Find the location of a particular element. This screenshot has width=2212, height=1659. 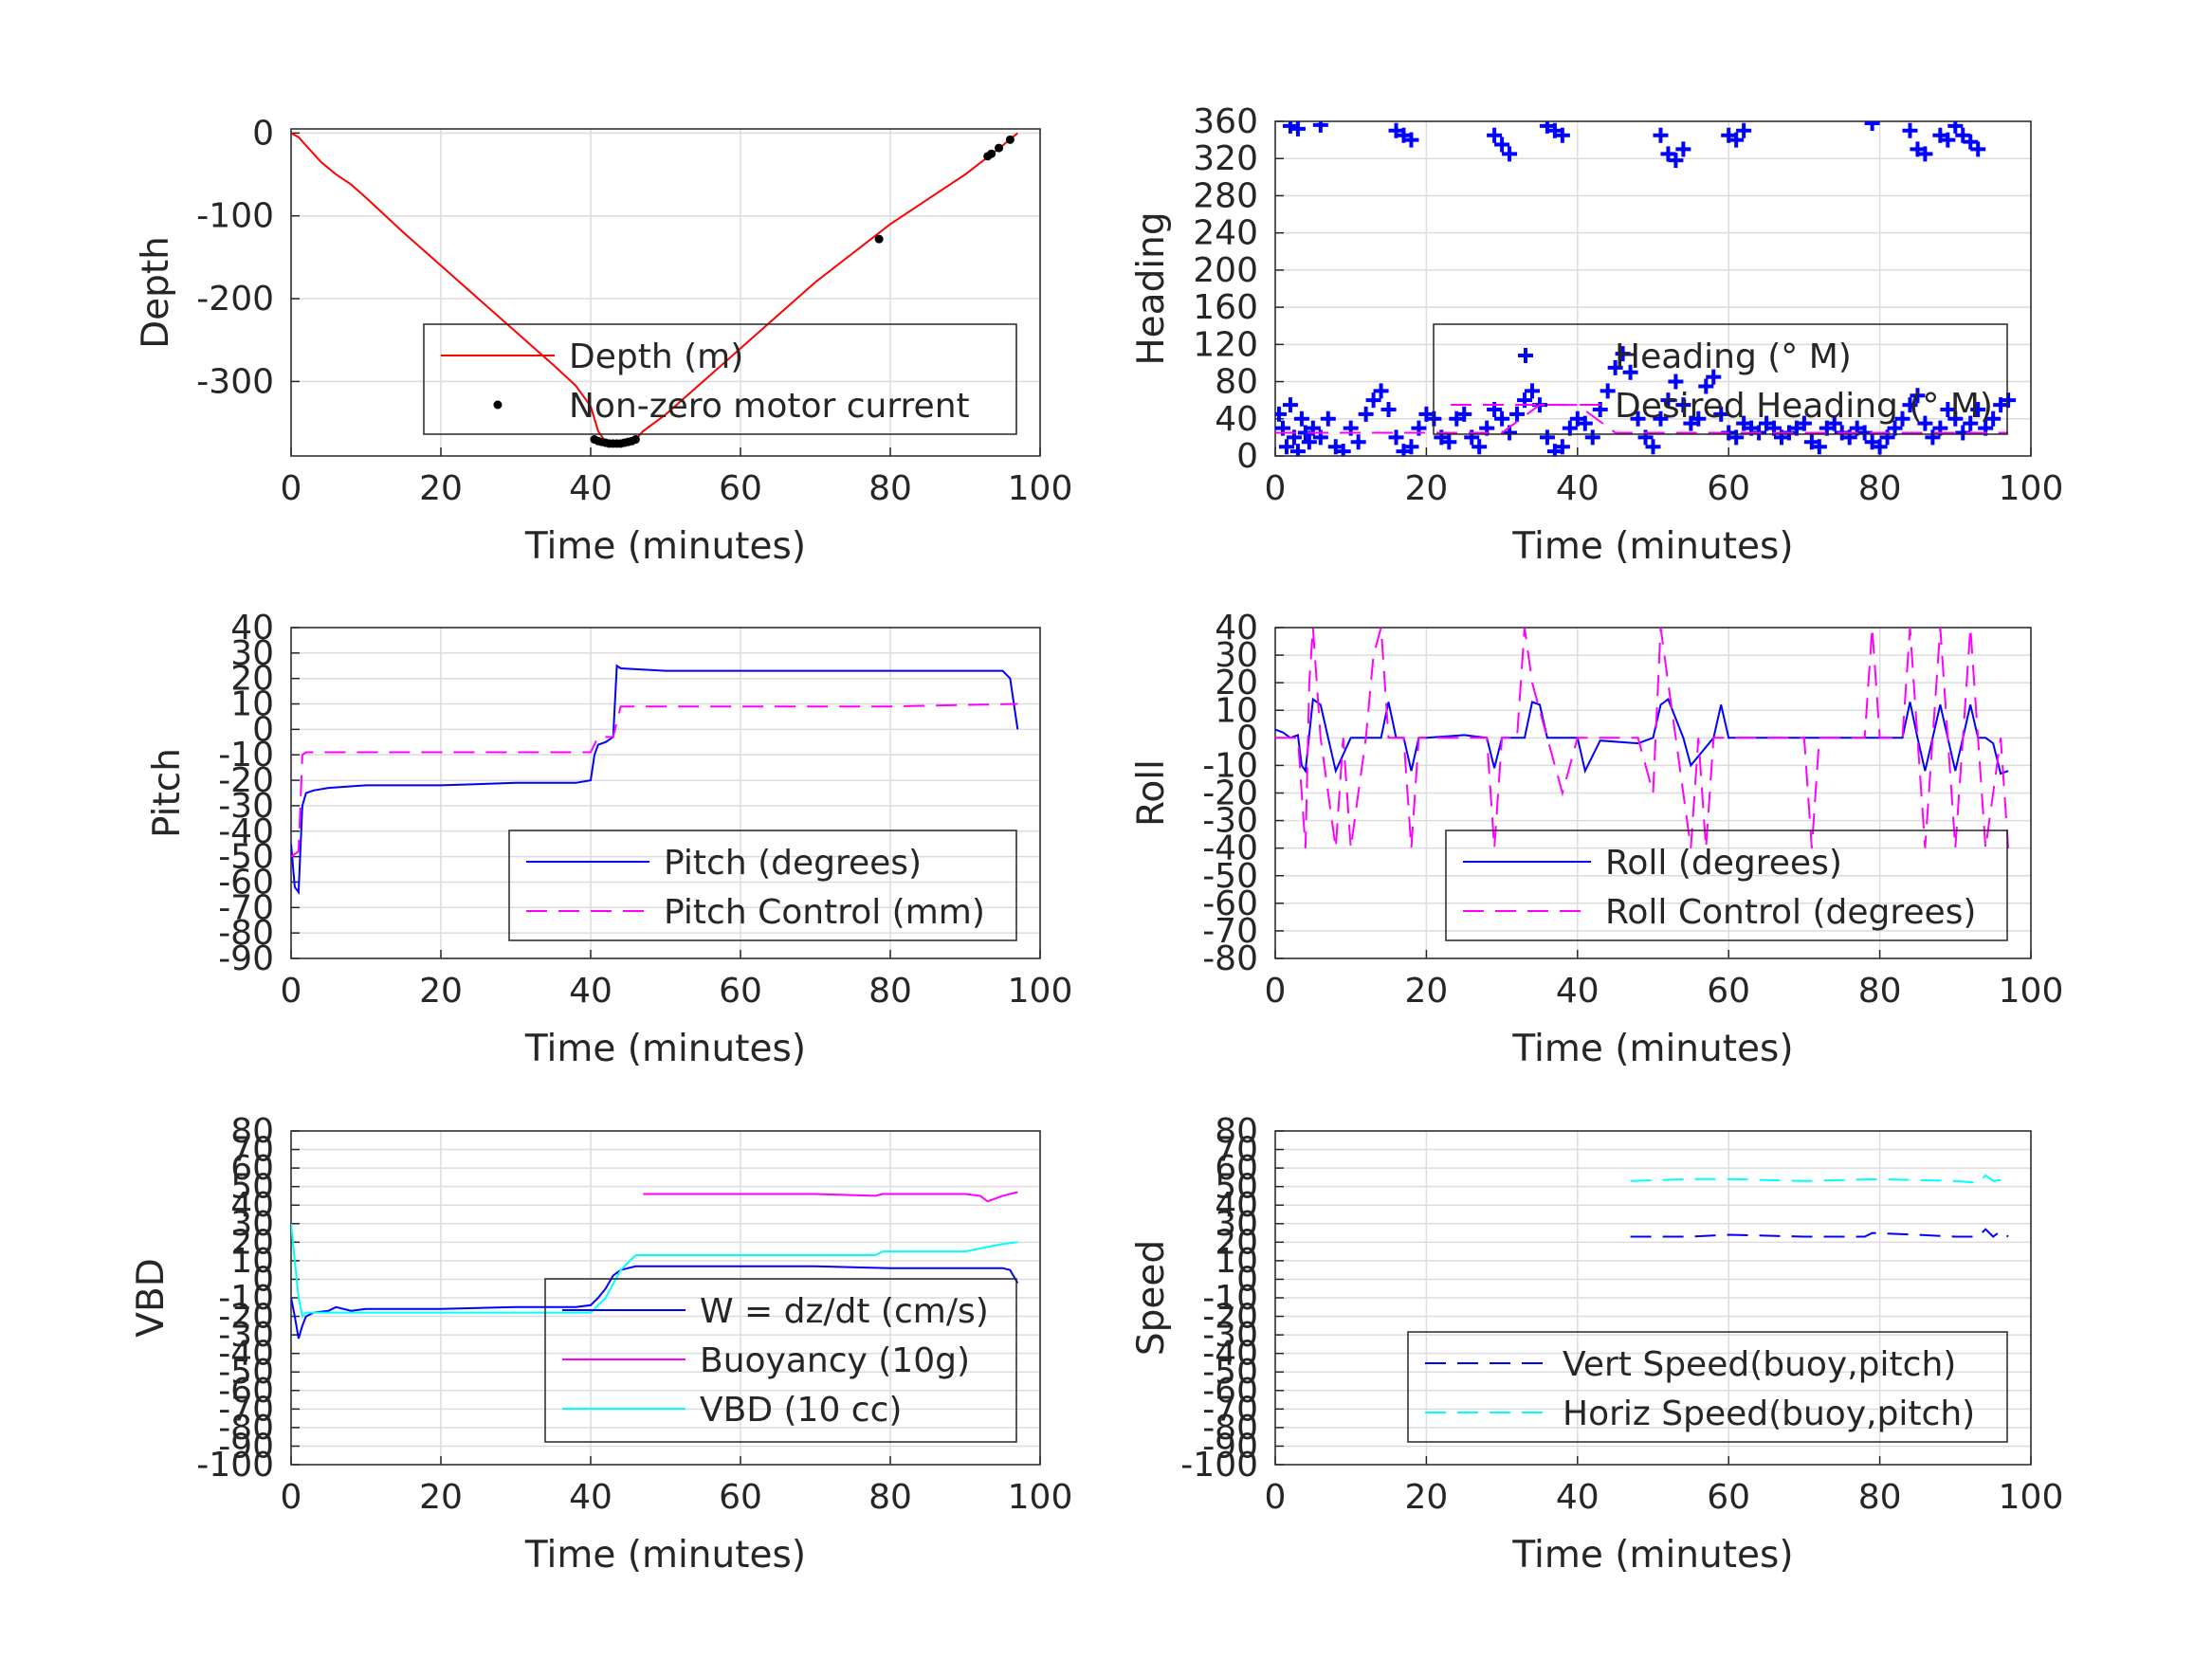

y-tick-label: 240 is located at coordinates (1225, 233).